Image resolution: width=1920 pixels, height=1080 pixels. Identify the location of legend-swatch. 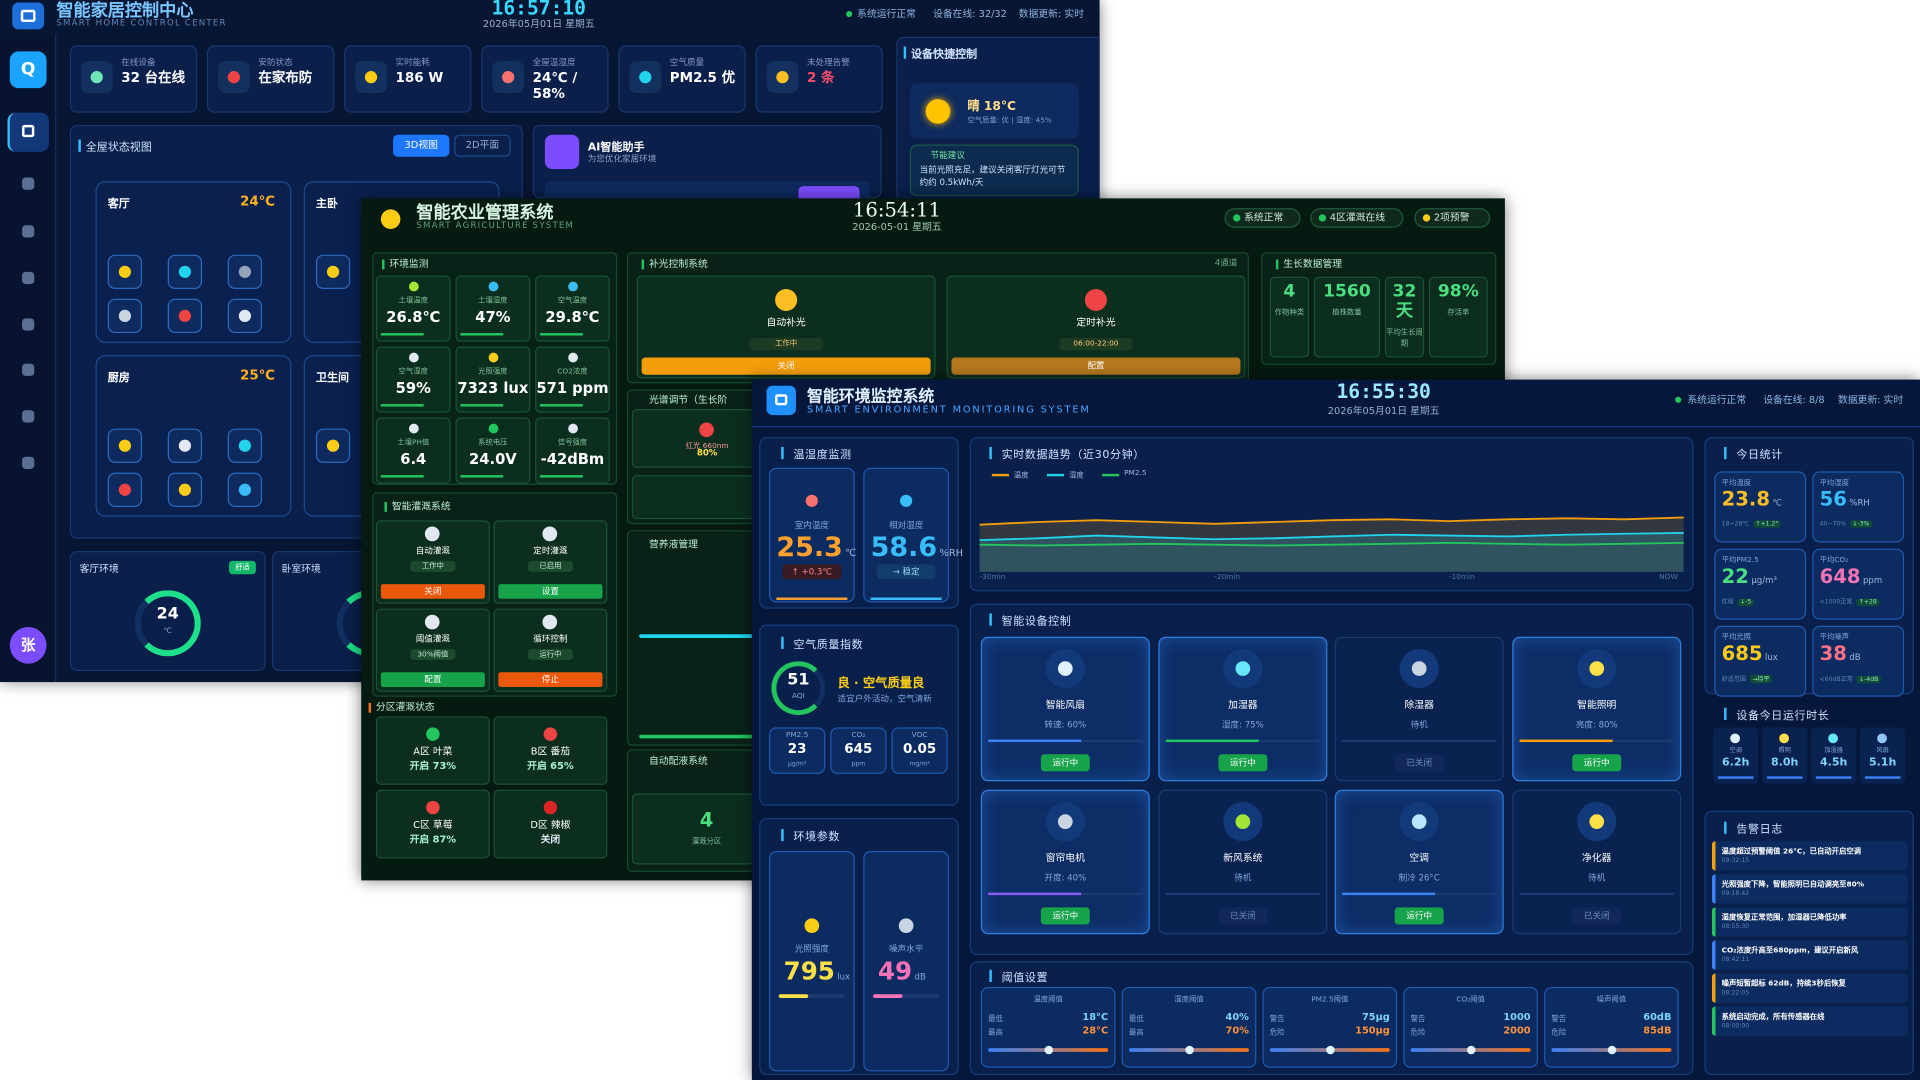
(1000, 475).